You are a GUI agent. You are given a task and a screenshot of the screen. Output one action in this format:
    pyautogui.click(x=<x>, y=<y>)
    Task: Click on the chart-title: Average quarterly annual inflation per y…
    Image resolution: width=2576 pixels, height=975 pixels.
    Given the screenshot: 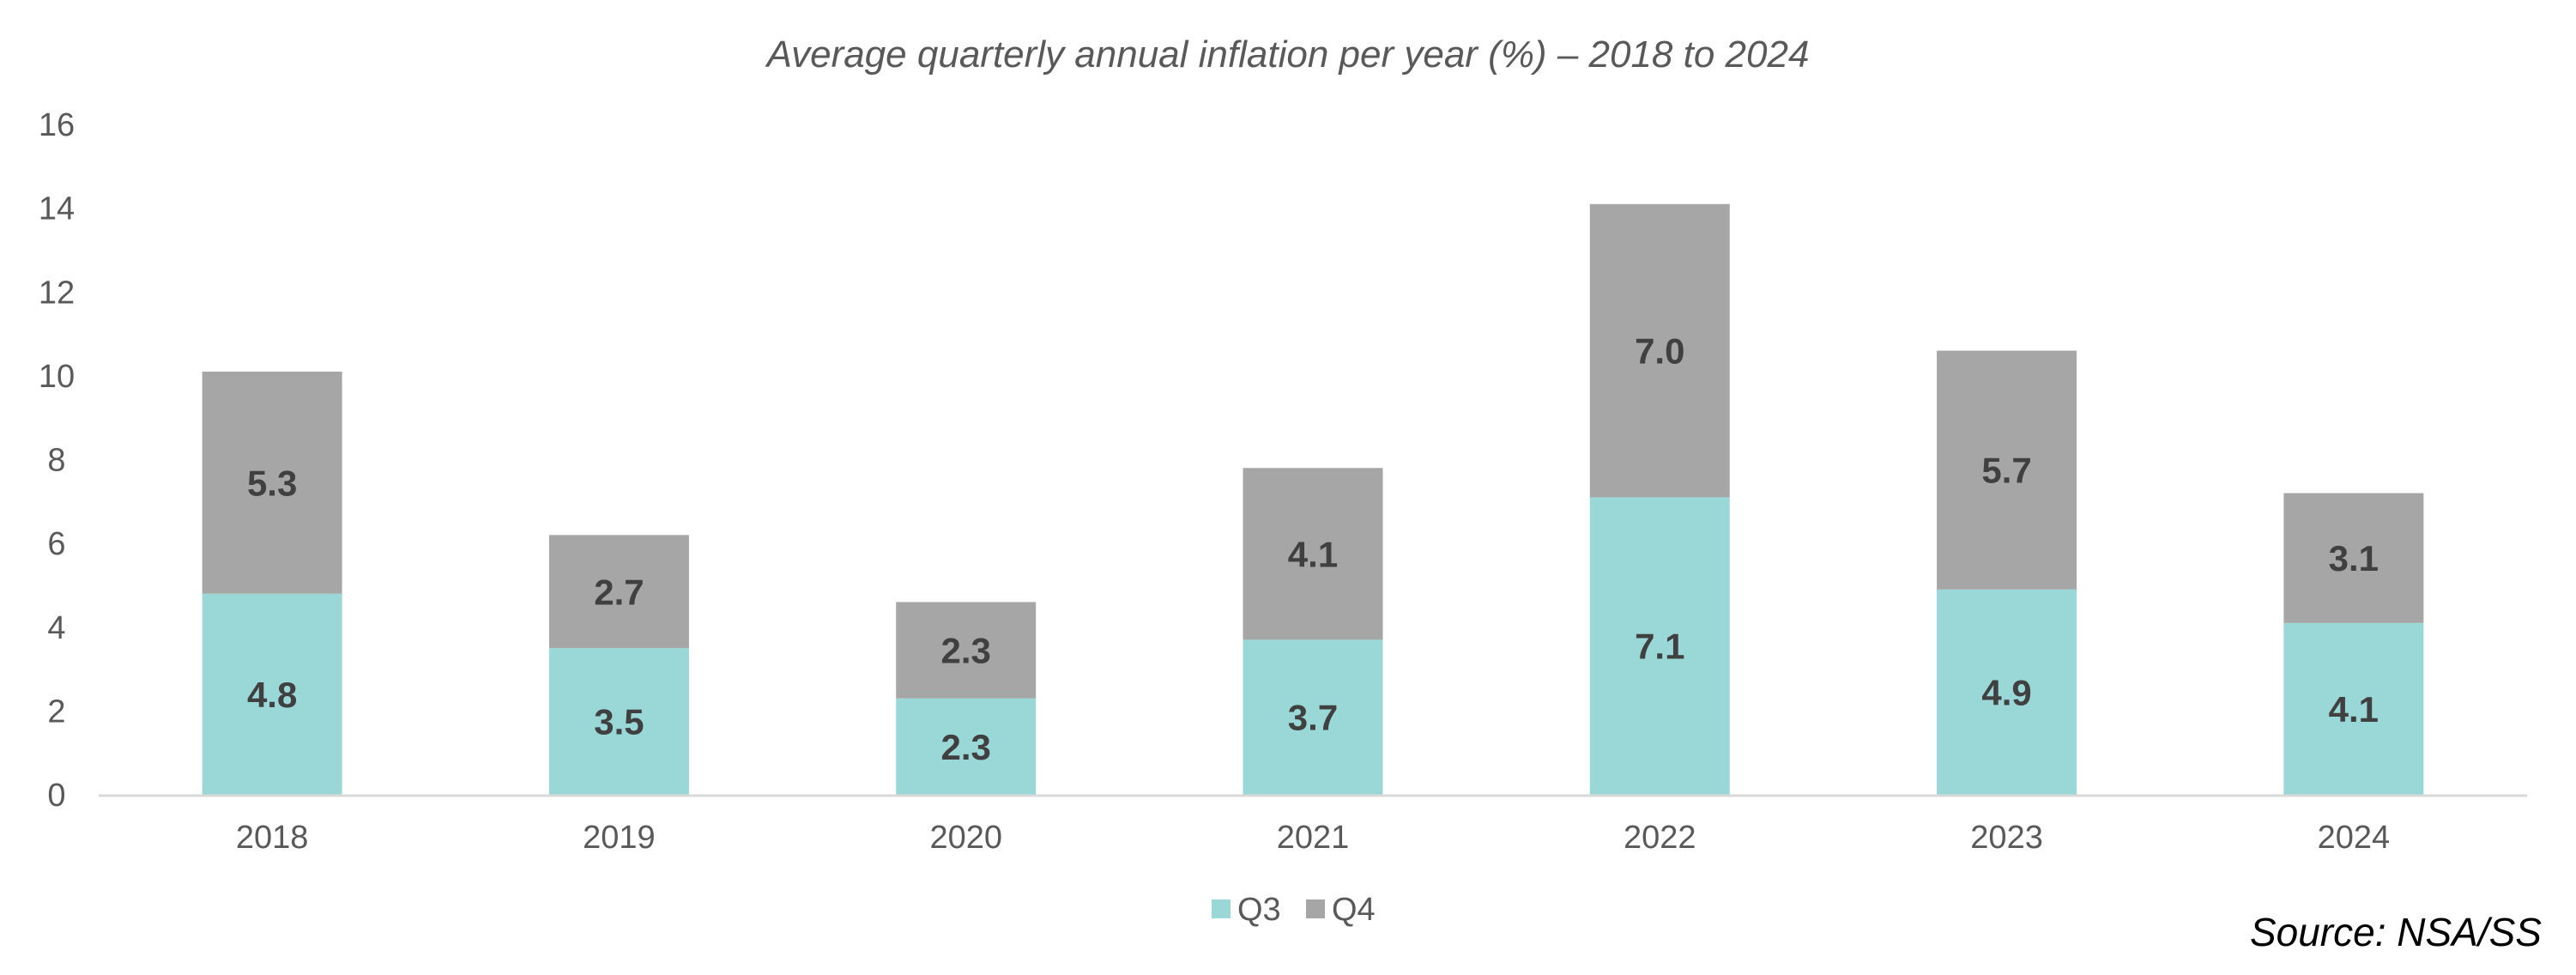 What is the action you would take?
    pyautogui.click(x=1287, y=54)
    